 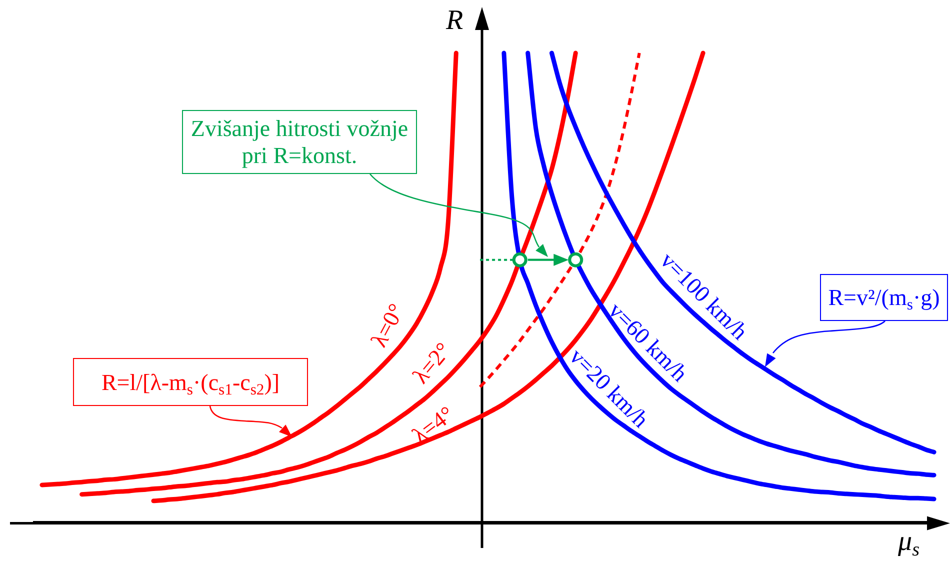 I want to click on annotation: R=v²/(m$_{s}$·g), so click(x=884, y=299).